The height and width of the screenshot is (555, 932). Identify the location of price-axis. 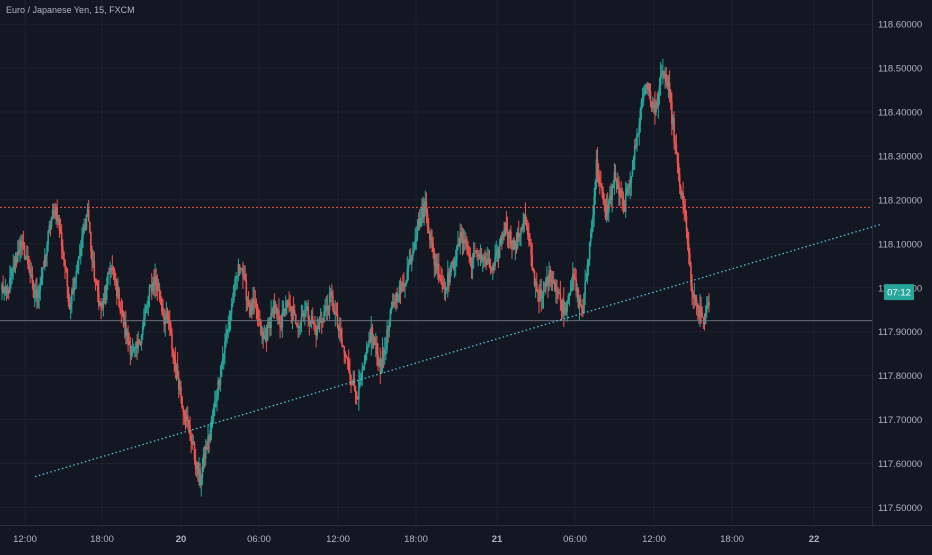
(902, 262).